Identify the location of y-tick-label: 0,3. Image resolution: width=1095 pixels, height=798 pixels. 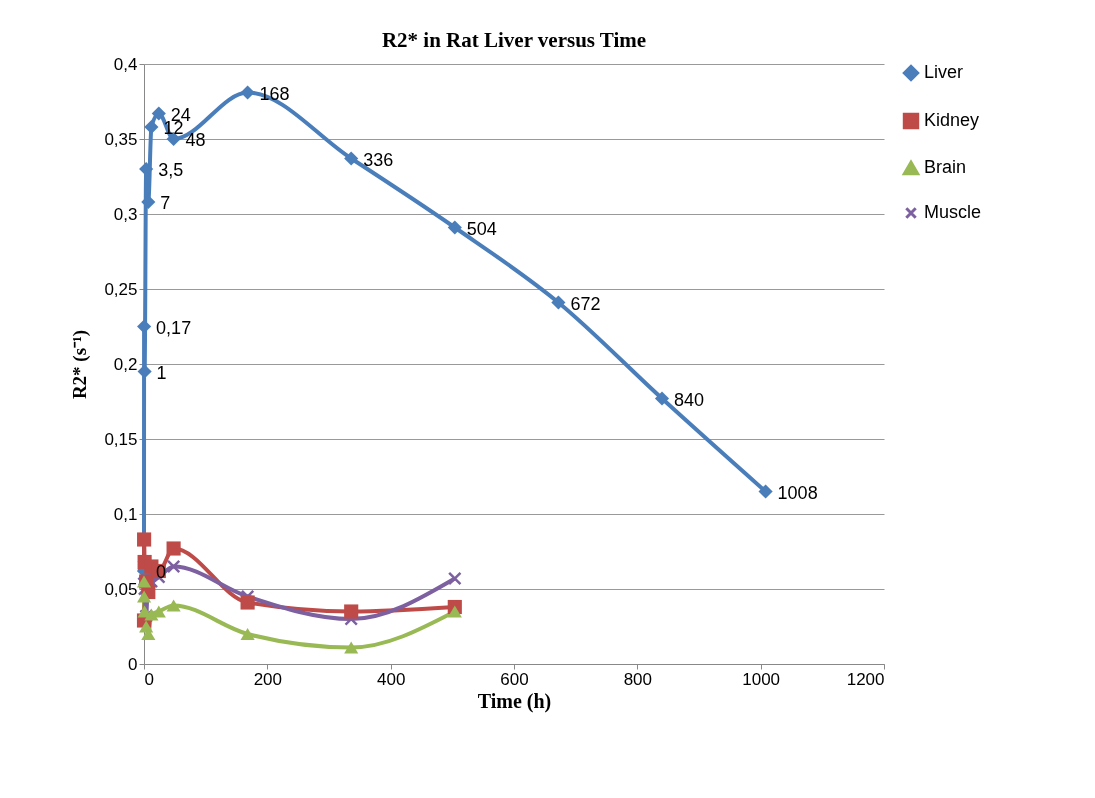
(125, 214).